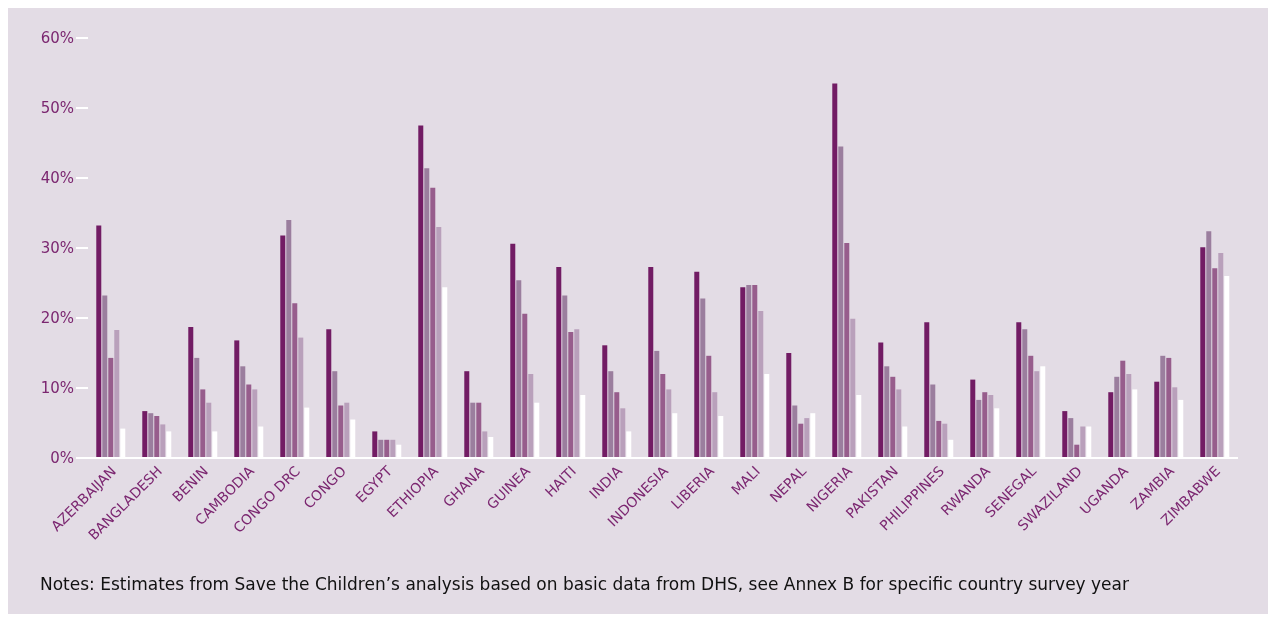 The image size is (1276, 622). I want to click on y-tick-label: 50%, so click(57, 108).